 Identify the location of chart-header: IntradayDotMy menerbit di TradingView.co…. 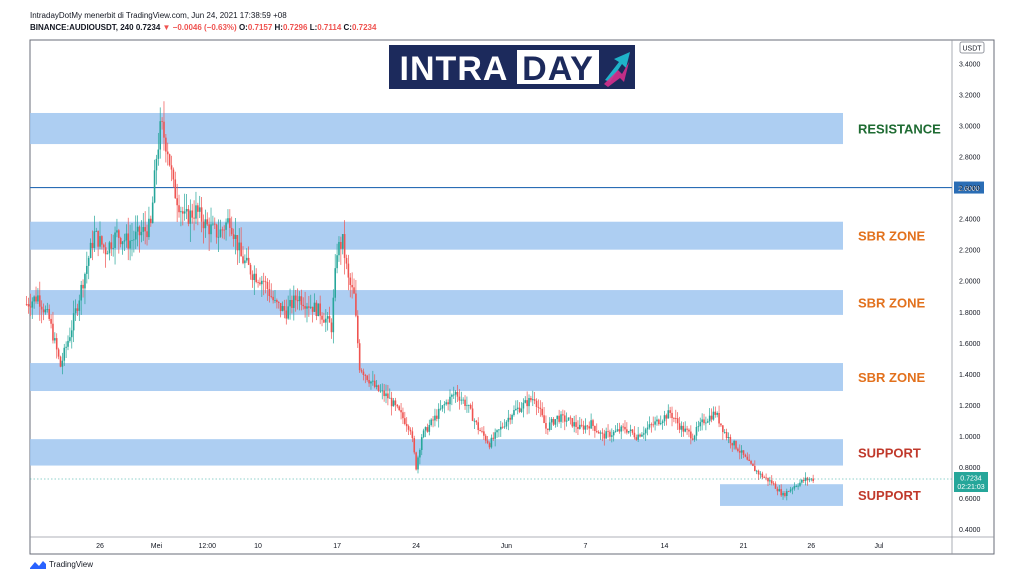
(203, 22).